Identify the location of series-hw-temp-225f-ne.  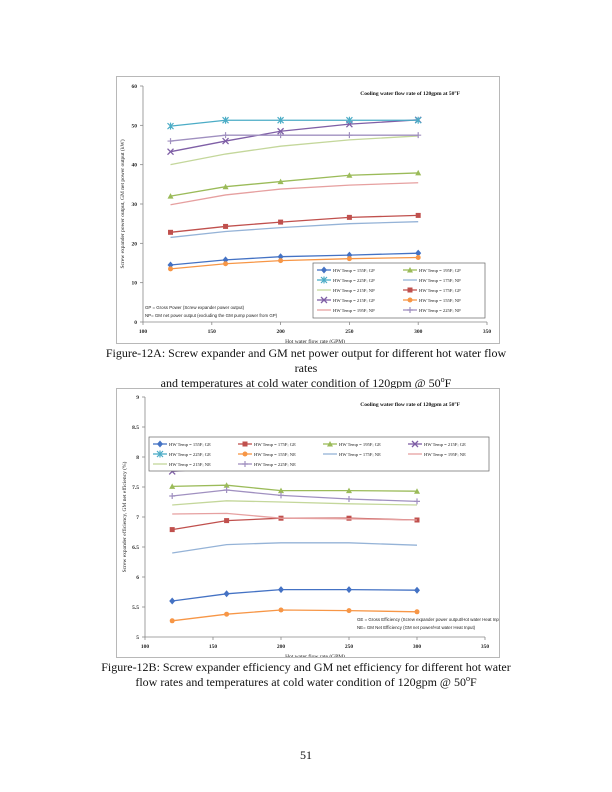
(294, 496).